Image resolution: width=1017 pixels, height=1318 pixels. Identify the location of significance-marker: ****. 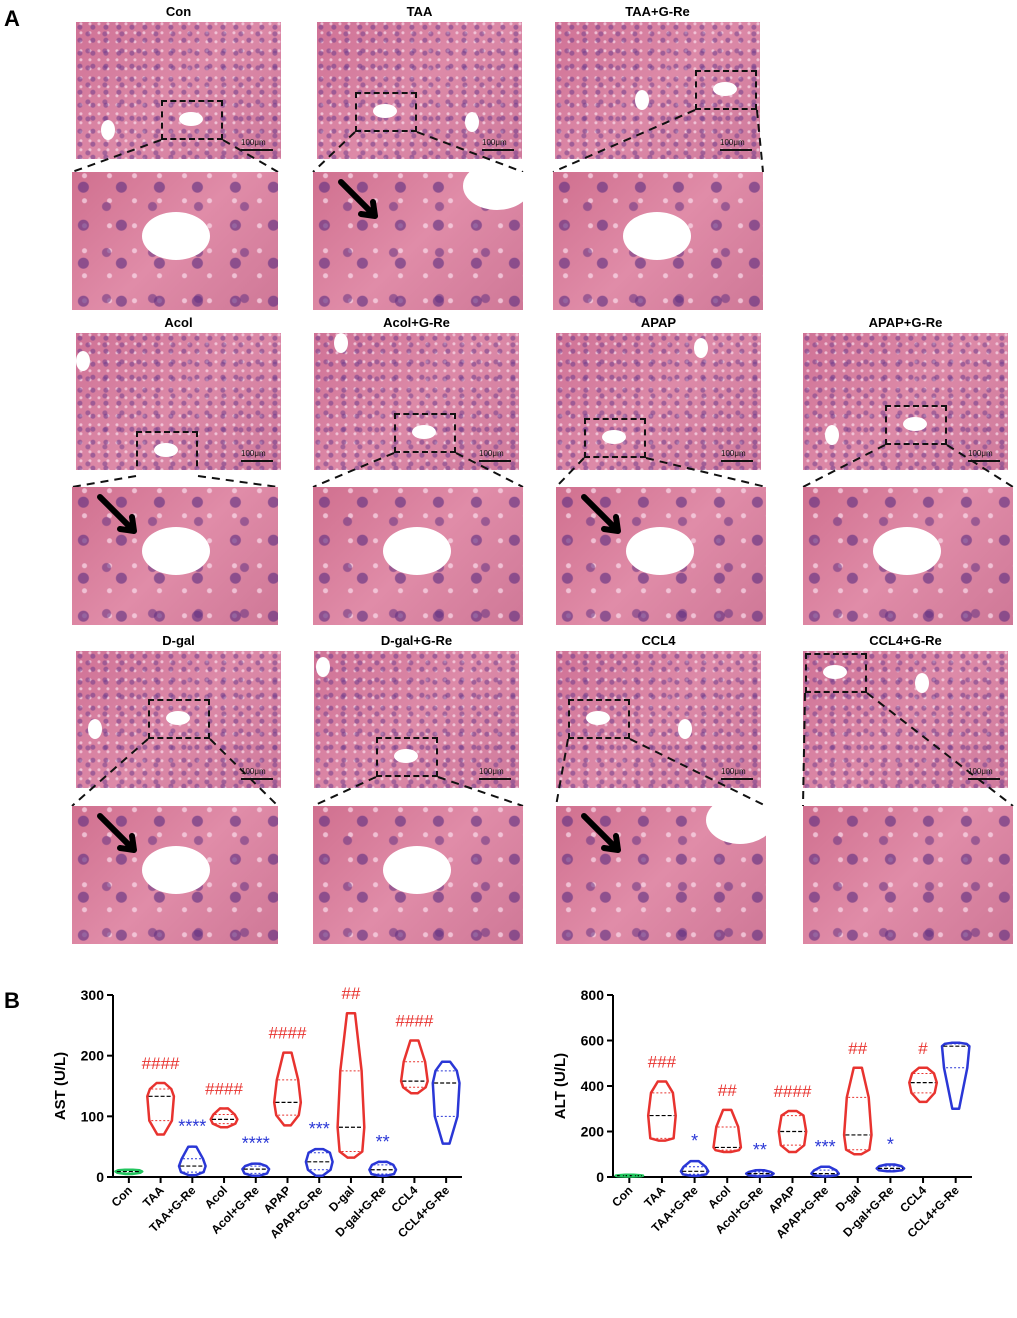
(192, 1127).